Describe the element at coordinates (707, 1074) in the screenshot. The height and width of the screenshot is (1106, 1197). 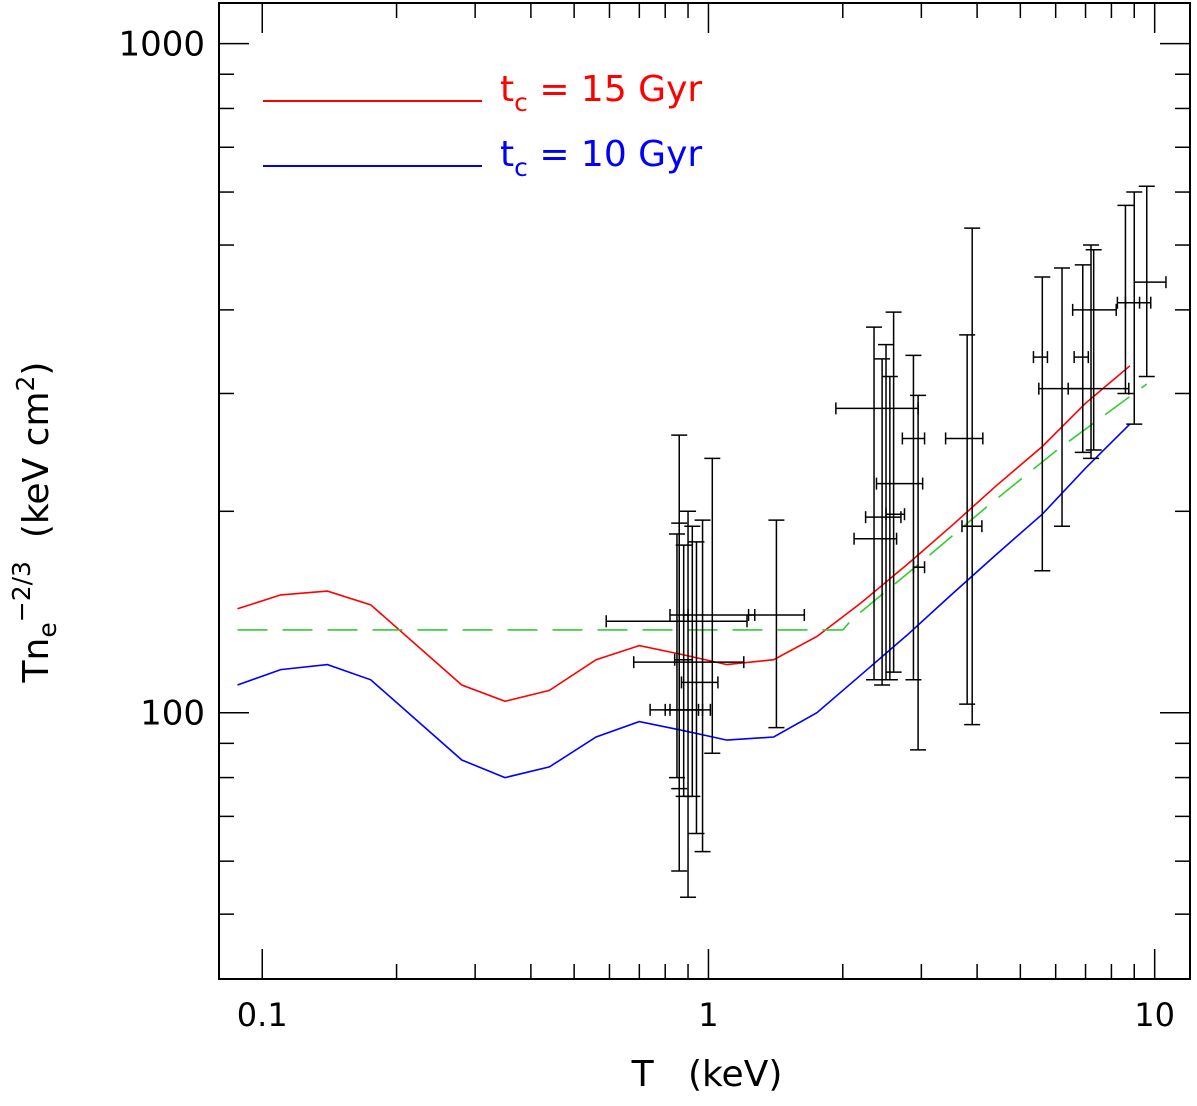
I see `x-axis-label: T (keV)` at that location.